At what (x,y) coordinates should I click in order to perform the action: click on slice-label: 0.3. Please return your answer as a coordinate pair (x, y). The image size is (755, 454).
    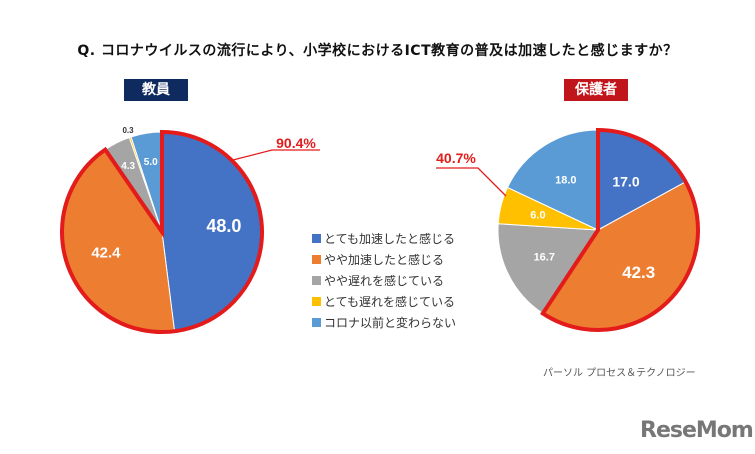
    Looking at the image, I should click on (128, 130).